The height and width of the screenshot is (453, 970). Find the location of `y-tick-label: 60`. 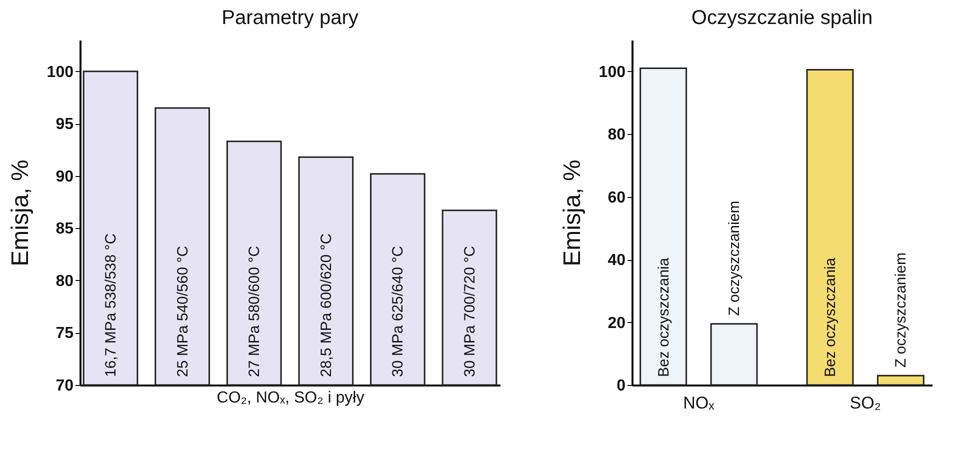

y-tick-label: 60 is located at coordinates (617, 197).